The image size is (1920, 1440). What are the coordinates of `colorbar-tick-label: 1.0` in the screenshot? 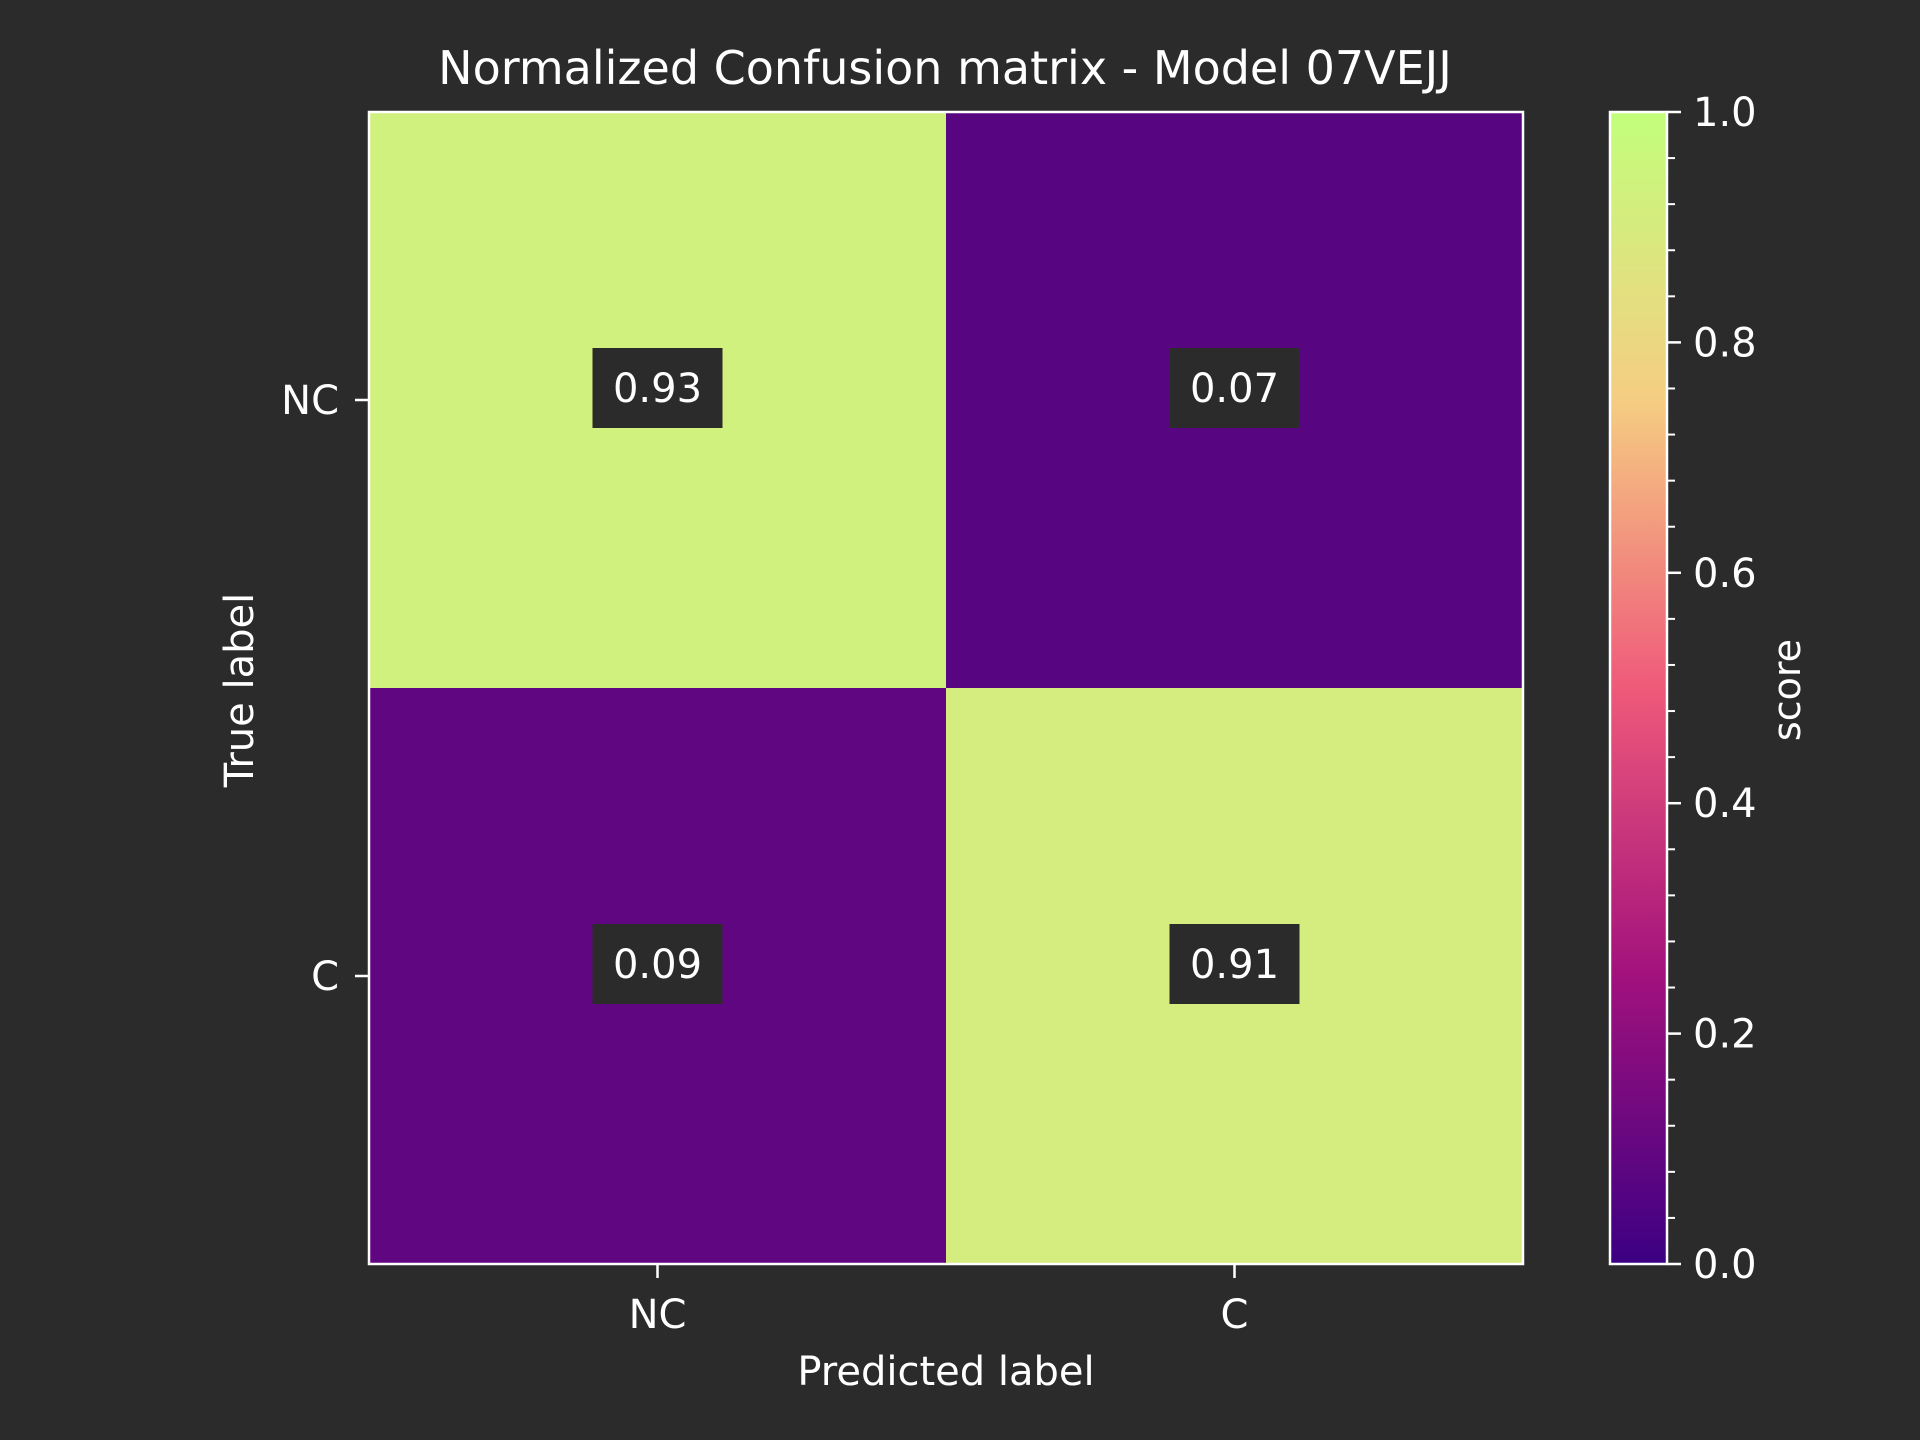 It's located at (1725, 113).